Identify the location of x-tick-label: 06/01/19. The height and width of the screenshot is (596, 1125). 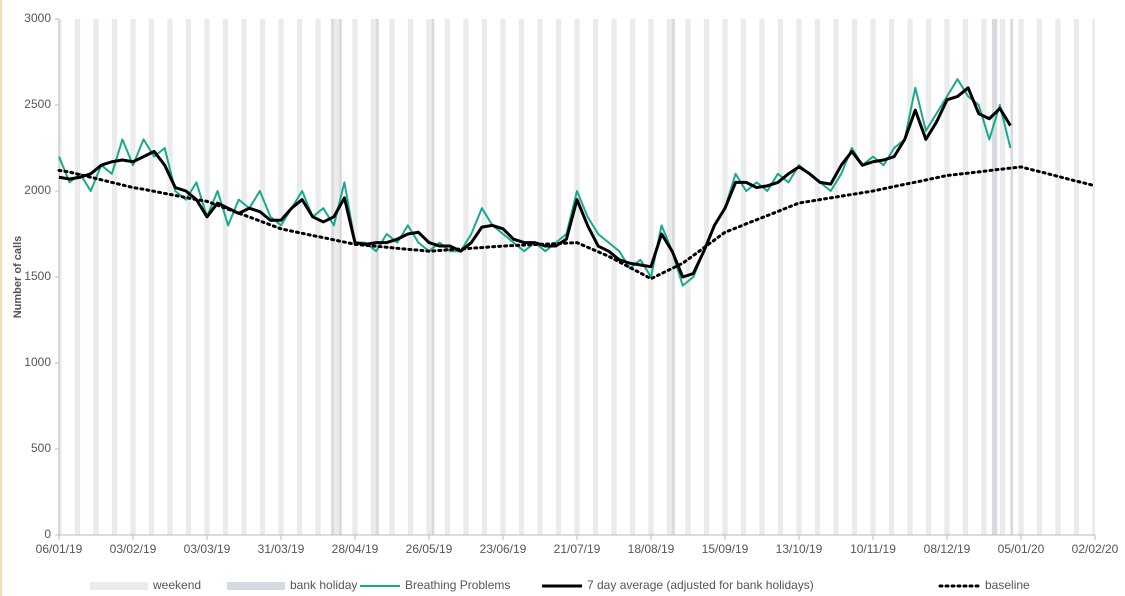
(59, 549).